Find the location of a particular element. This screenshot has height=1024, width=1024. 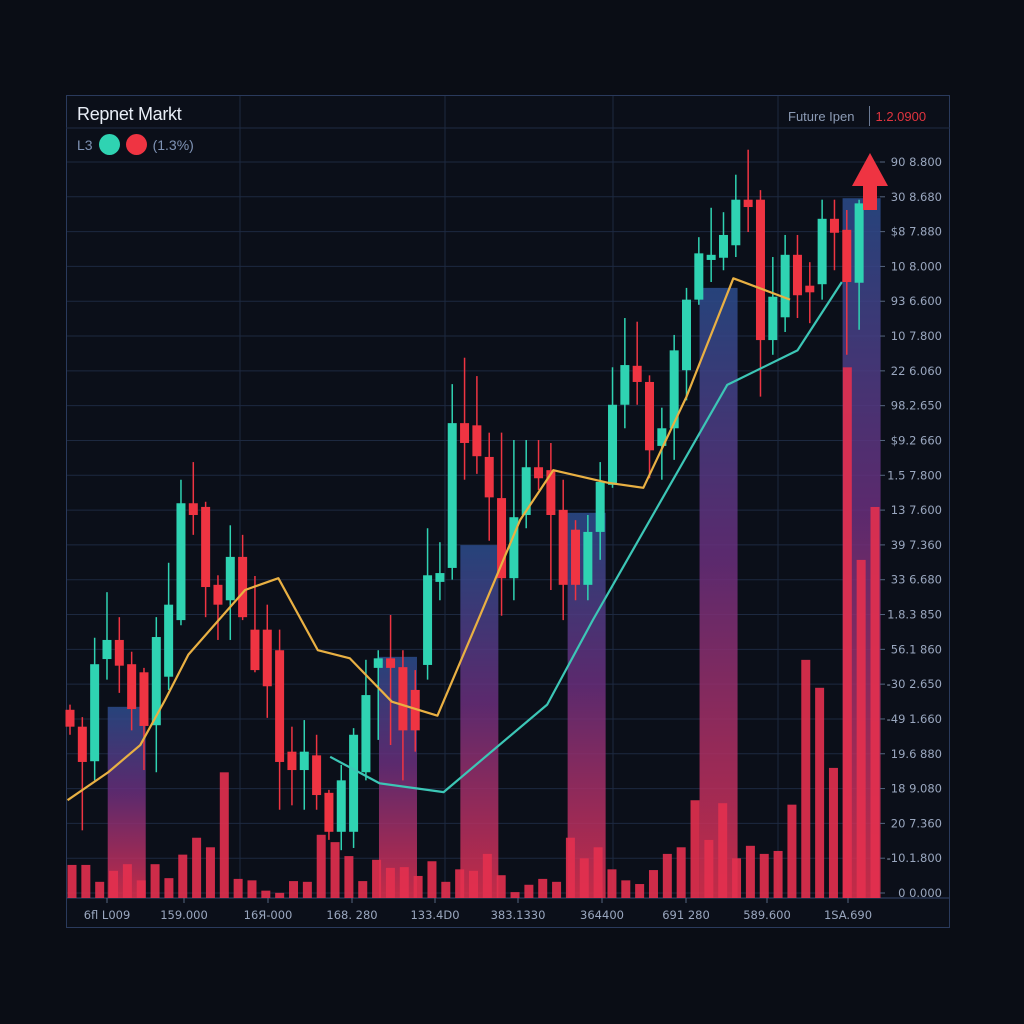

y-tick-label: 90 8.800 is located at coordinates (916, 162).